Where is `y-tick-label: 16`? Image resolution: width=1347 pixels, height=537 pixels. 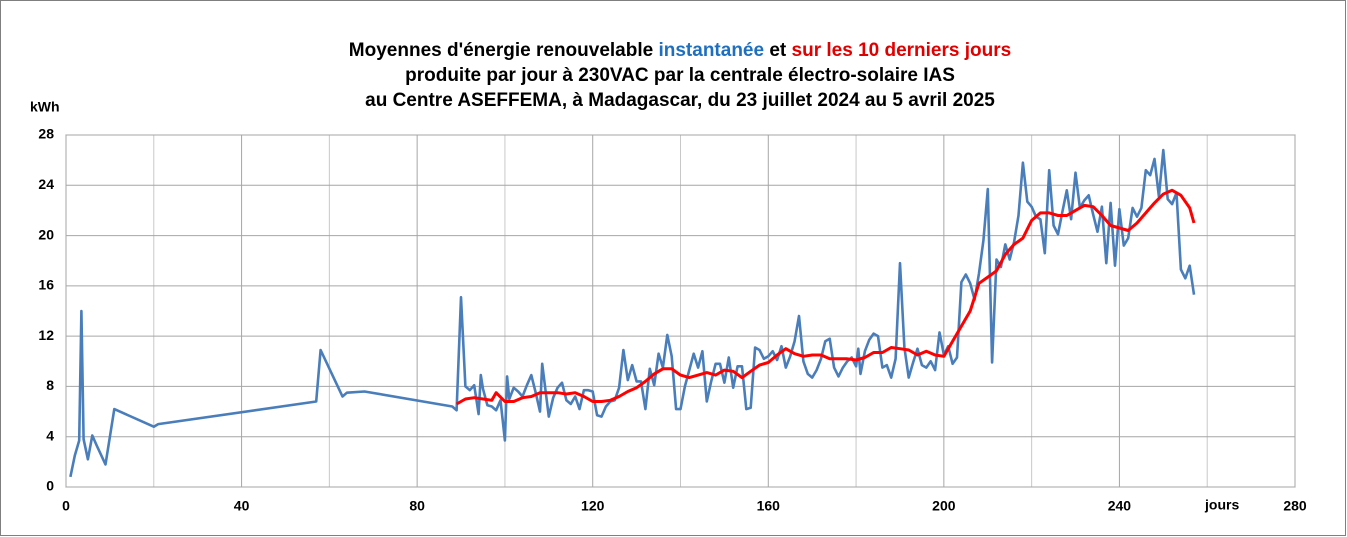
y-tick-label: 16 is located at coordinates (46, 285).